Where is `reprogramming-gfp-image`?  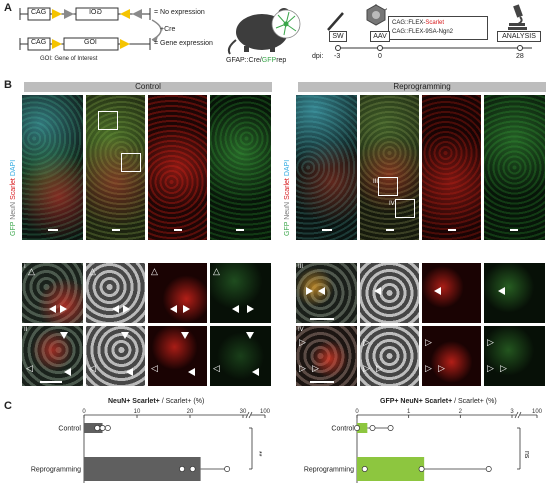
reprogramming-gfp-image is located at coordinates (514, 167).